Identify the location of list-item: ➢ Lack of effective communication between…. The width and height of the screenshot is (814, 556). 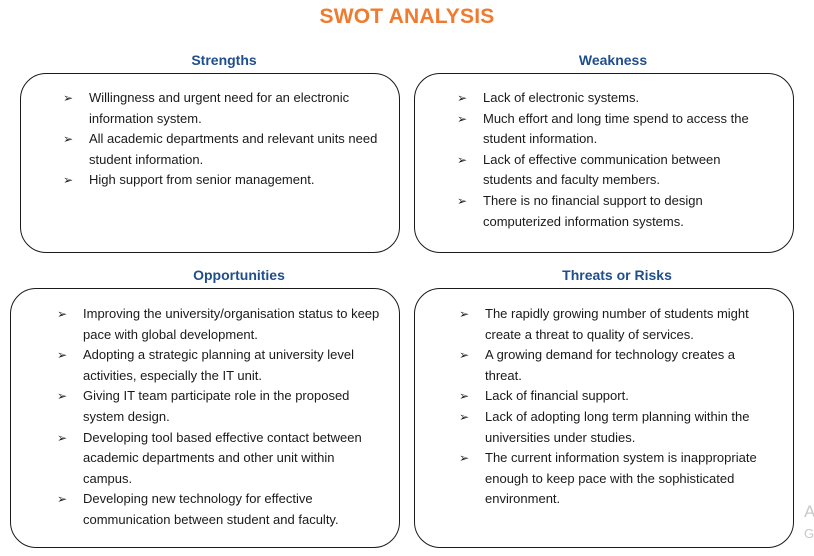
(589, 169).